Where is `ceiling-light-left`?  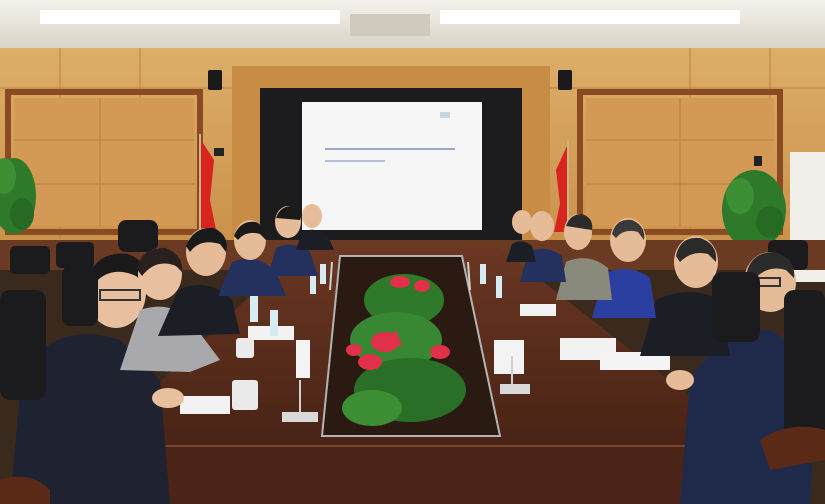 ceiling-light-left is located at coordinates (190, 17).